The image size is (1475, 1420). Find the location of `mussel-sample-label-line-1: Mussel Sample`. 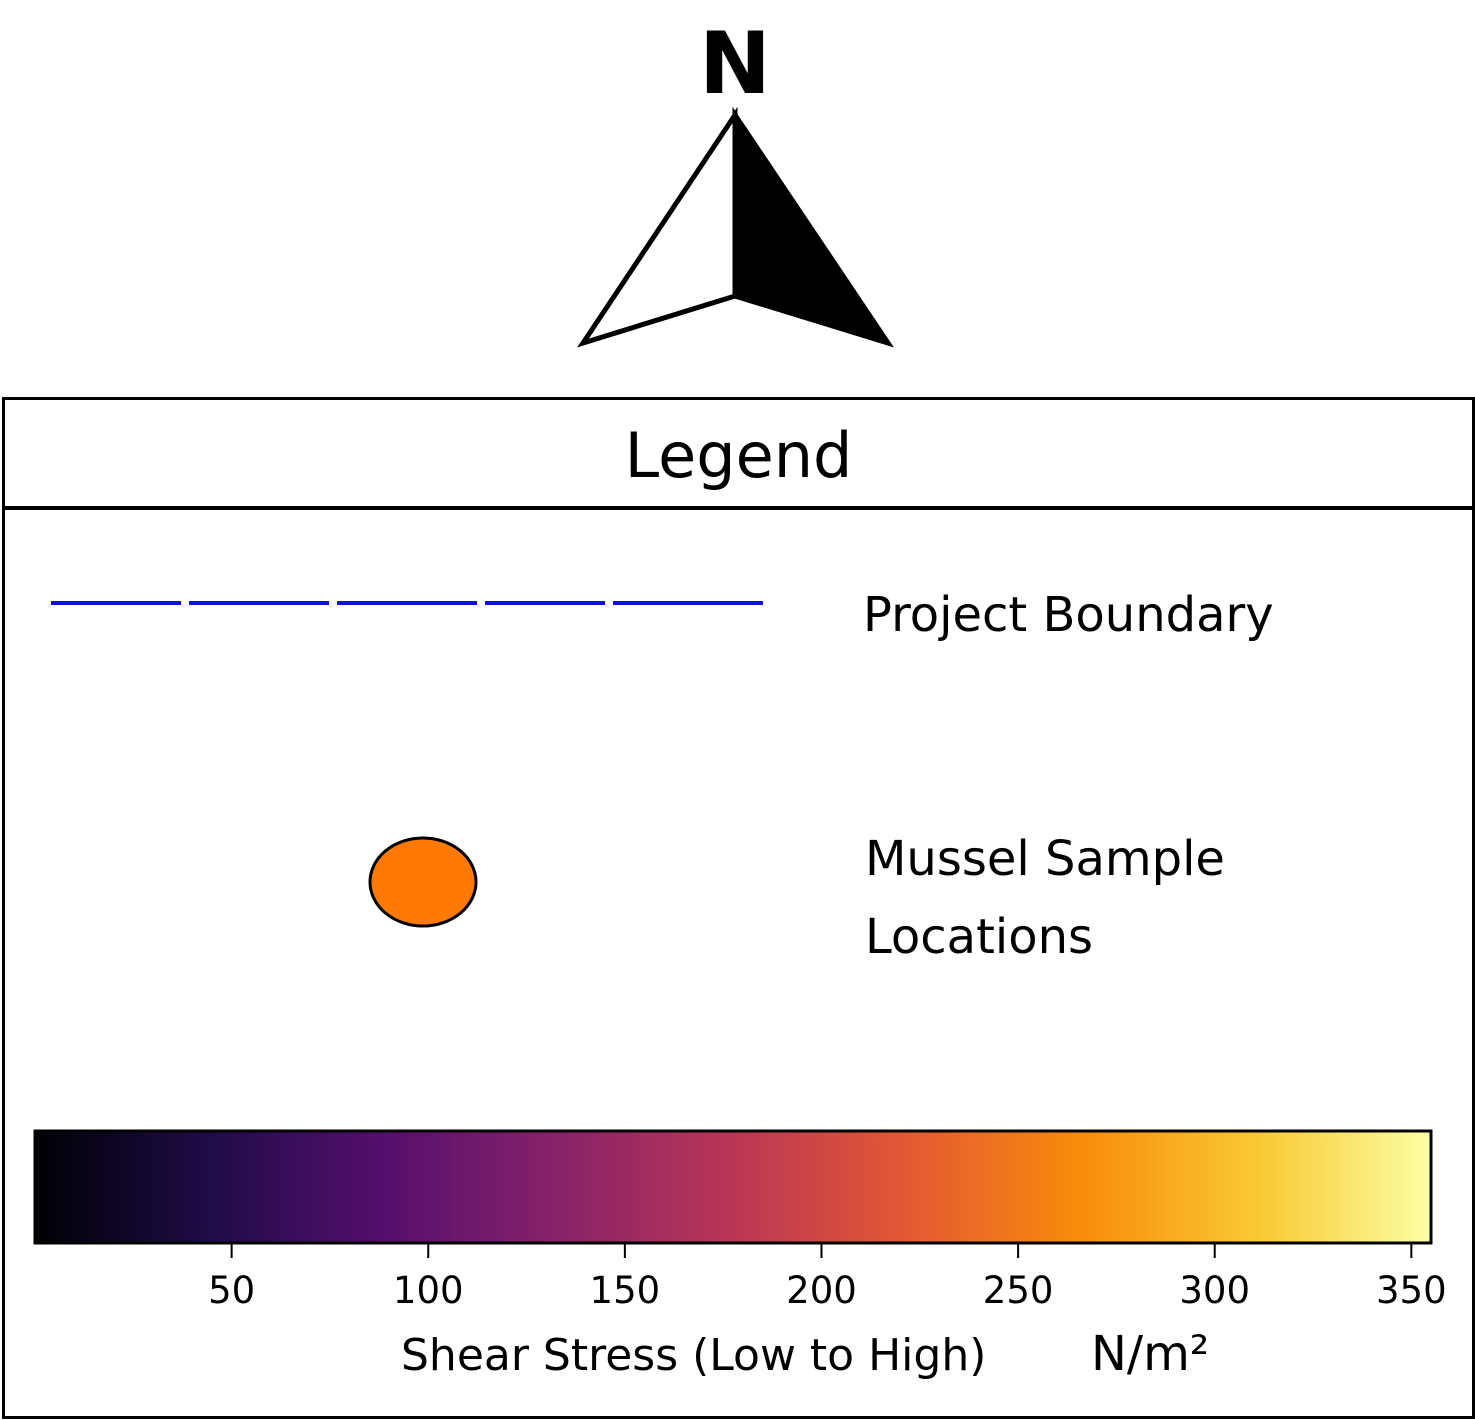

mussel-sample-label-line-1: Mussel Sample is located at coordinates (1045, 859).